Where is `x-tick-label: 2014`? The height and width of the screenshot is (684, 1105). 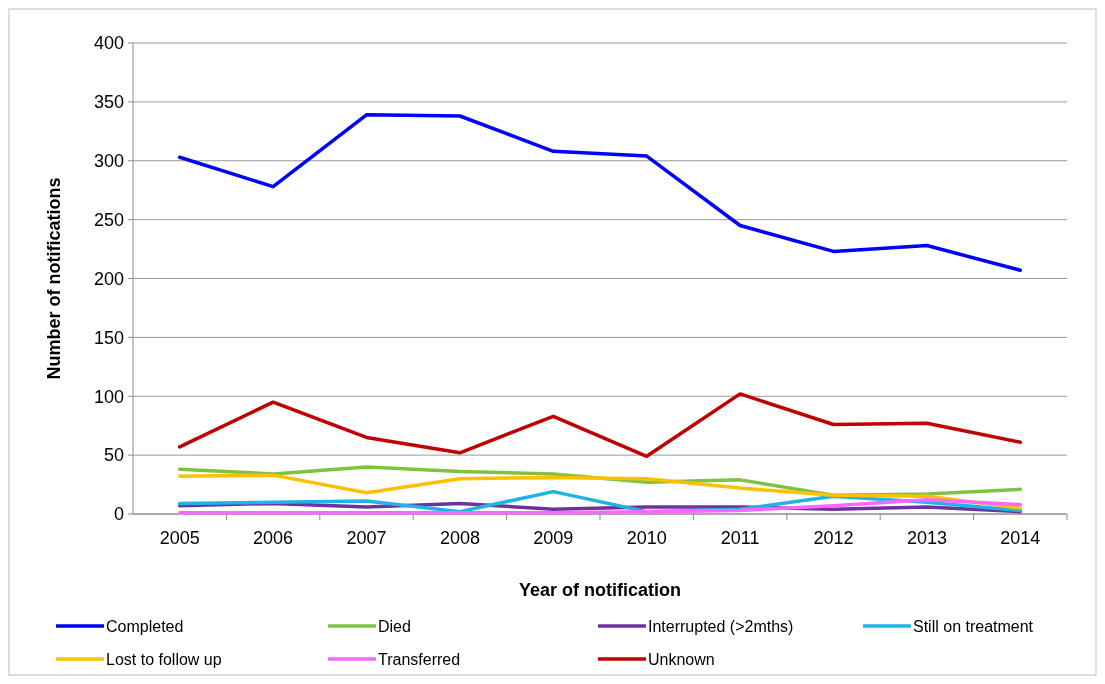 x-tick-label: 2014 is located at coordinates (1020, 538).